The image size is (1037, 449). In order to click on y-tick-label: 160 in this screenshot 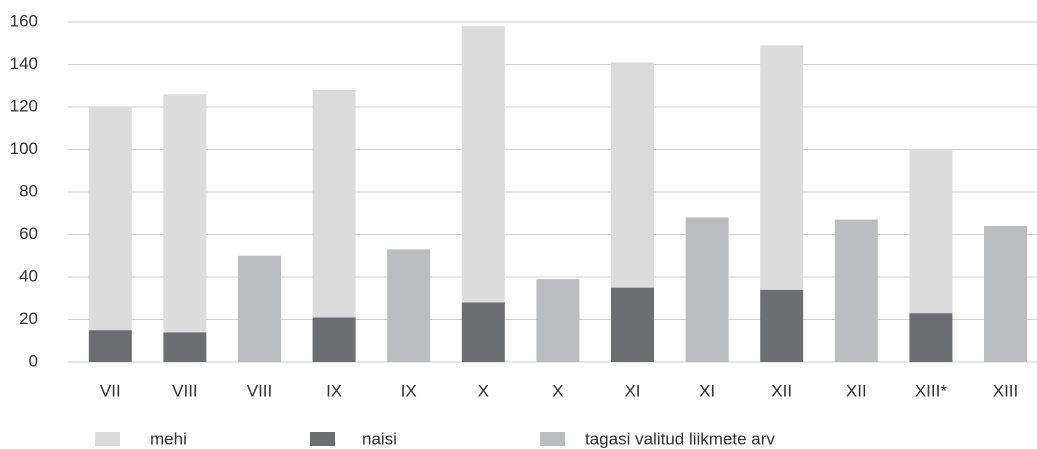, I will do `click(24, 20)`.